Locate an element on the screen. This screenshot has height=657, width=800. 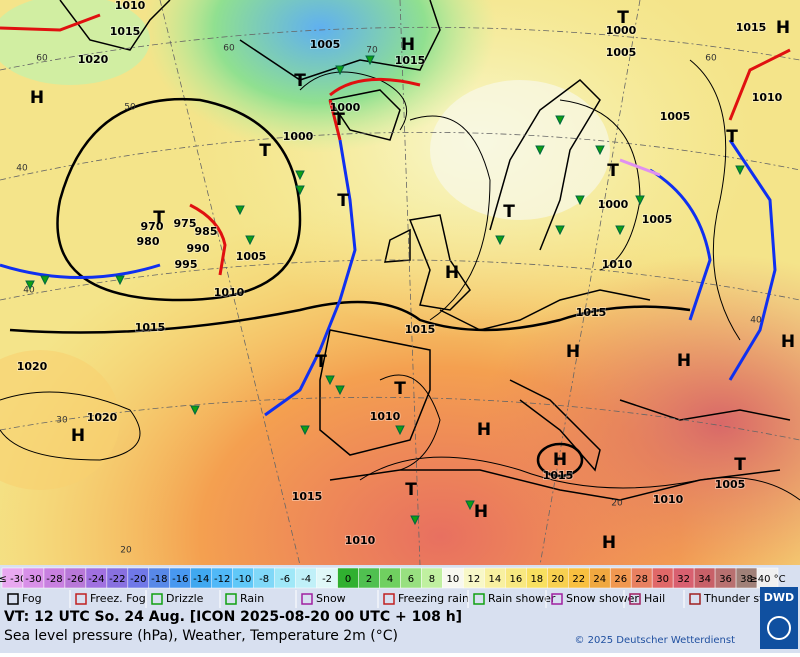
scale-label: -20 is located at coordinates (138, 579).